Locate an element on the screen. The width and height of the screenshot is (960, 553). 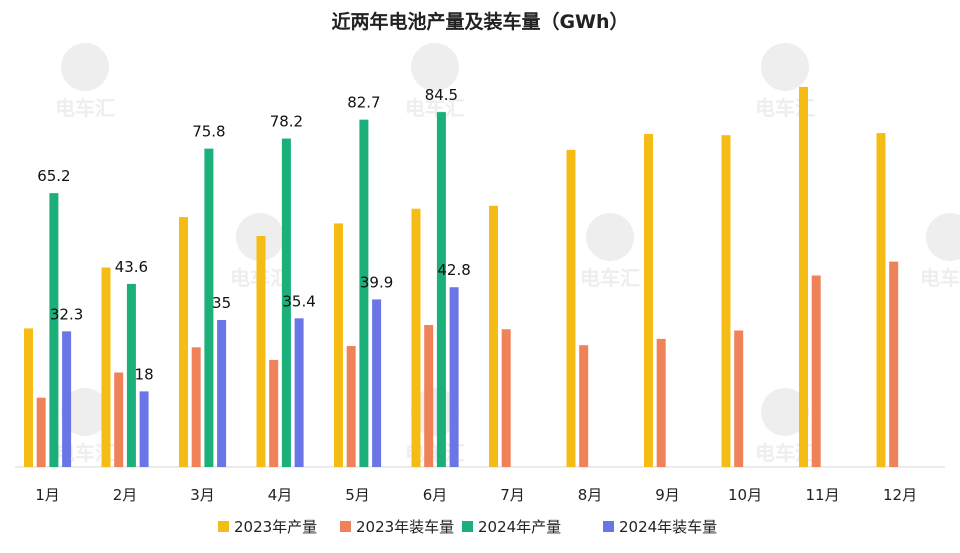
bar-2023年装车量-12月 is located at coordinates (894, 364).